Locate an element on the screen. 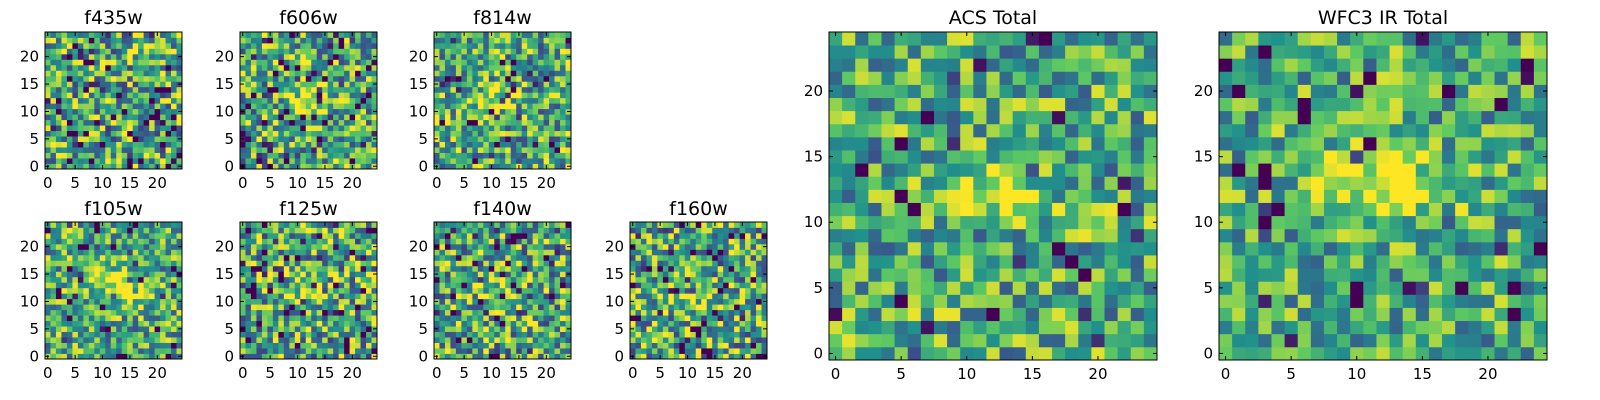 Image resolution: width=1600 pixels, height=400 pixels. y-tick-label: 5 is located at coordinates (34, 329).